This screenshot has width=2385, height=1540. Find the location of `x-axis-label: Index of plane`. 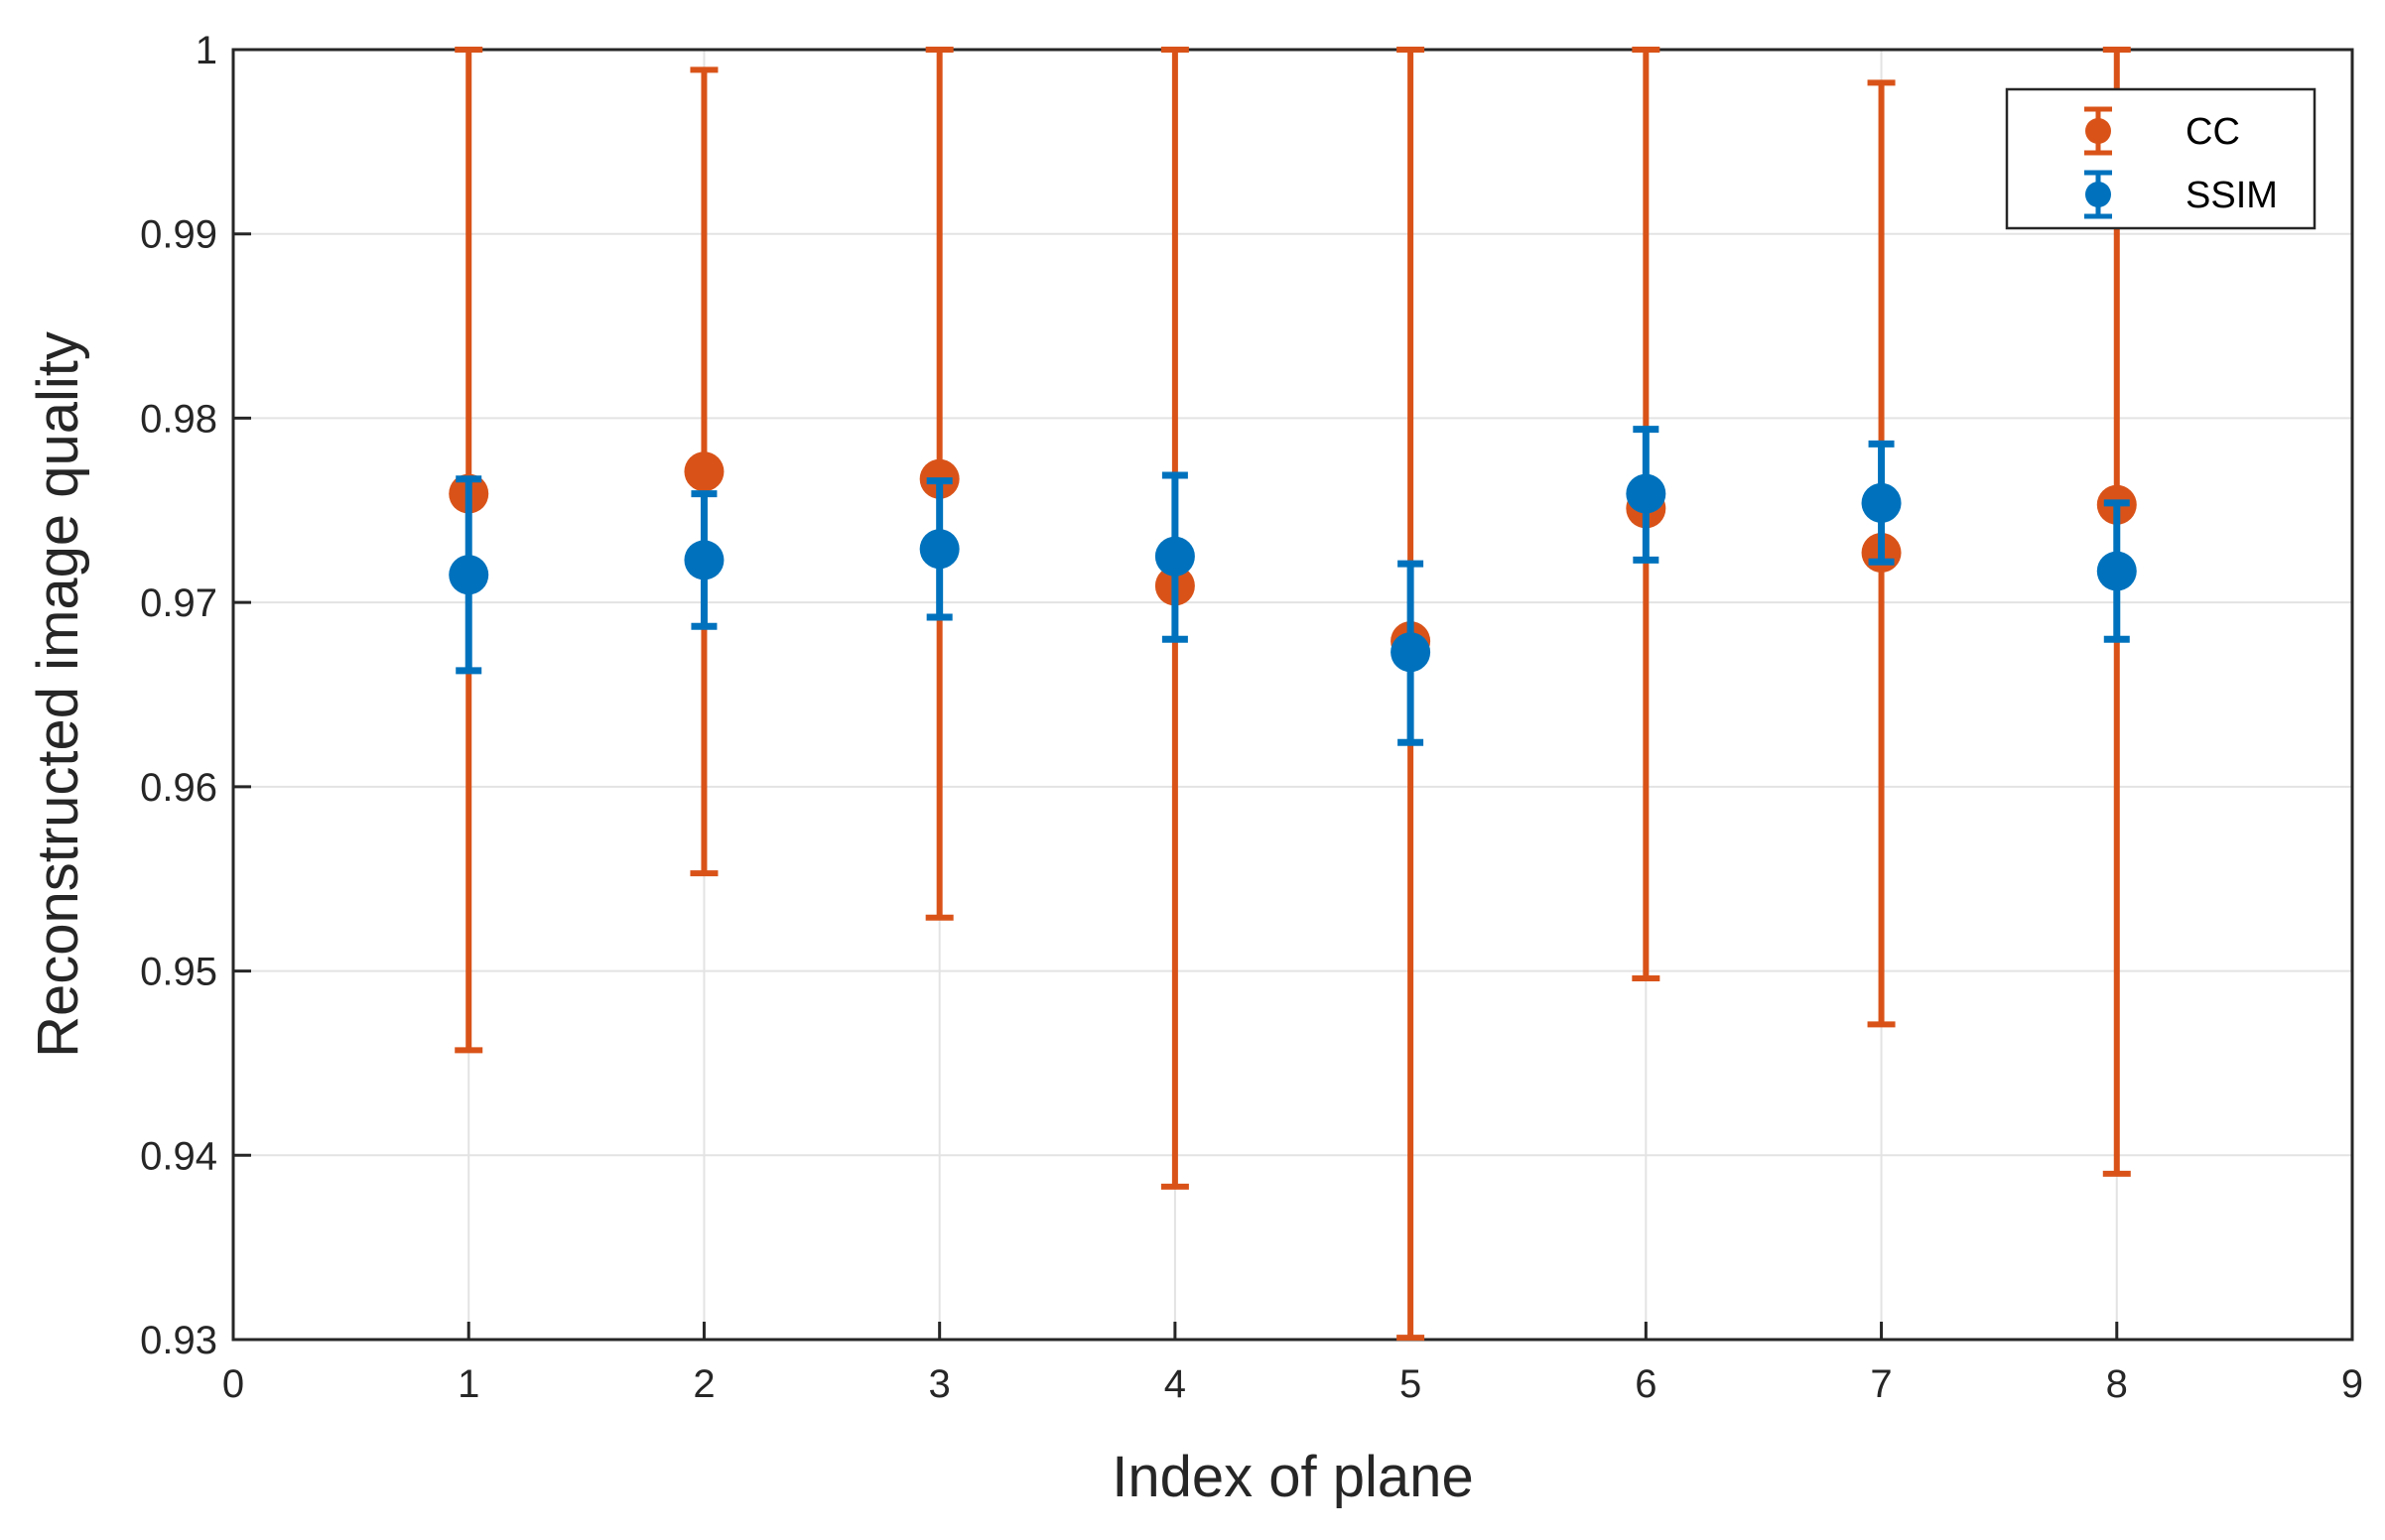

x-axis-label: Index of plane is located at coordinates (1292, 1477).